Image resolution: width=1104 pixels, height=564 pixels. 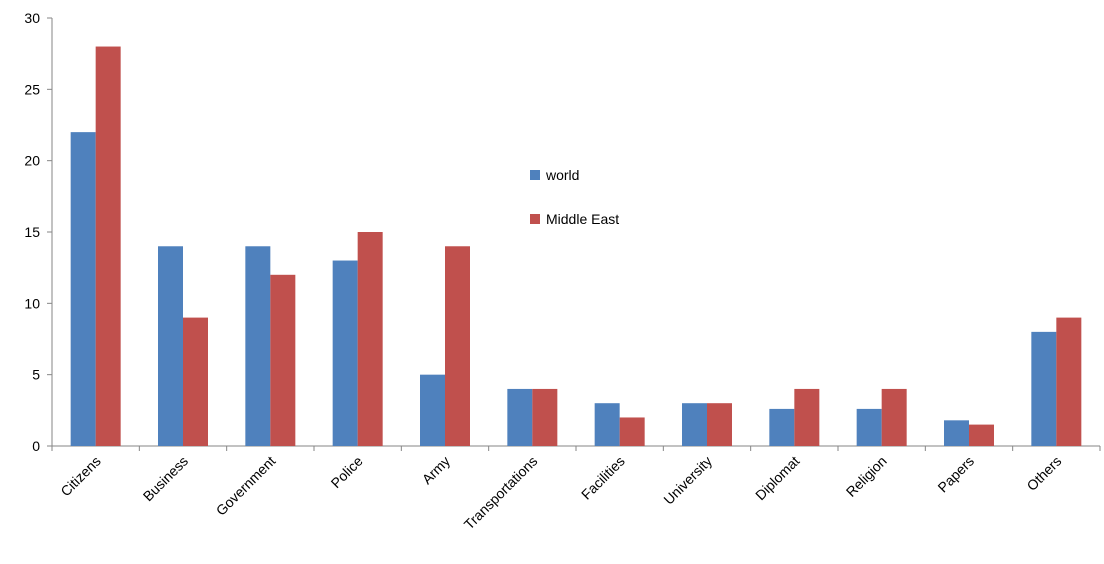 I want to click on category-label: Papers, so click(x=955, y=474).